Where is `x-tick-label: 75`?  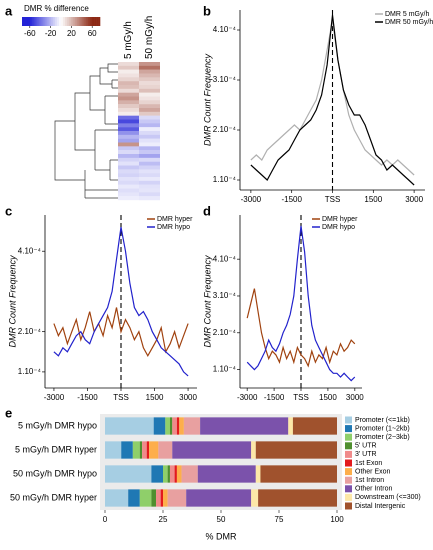 x-tick-label: 75 is located at coordinates (279, 519).